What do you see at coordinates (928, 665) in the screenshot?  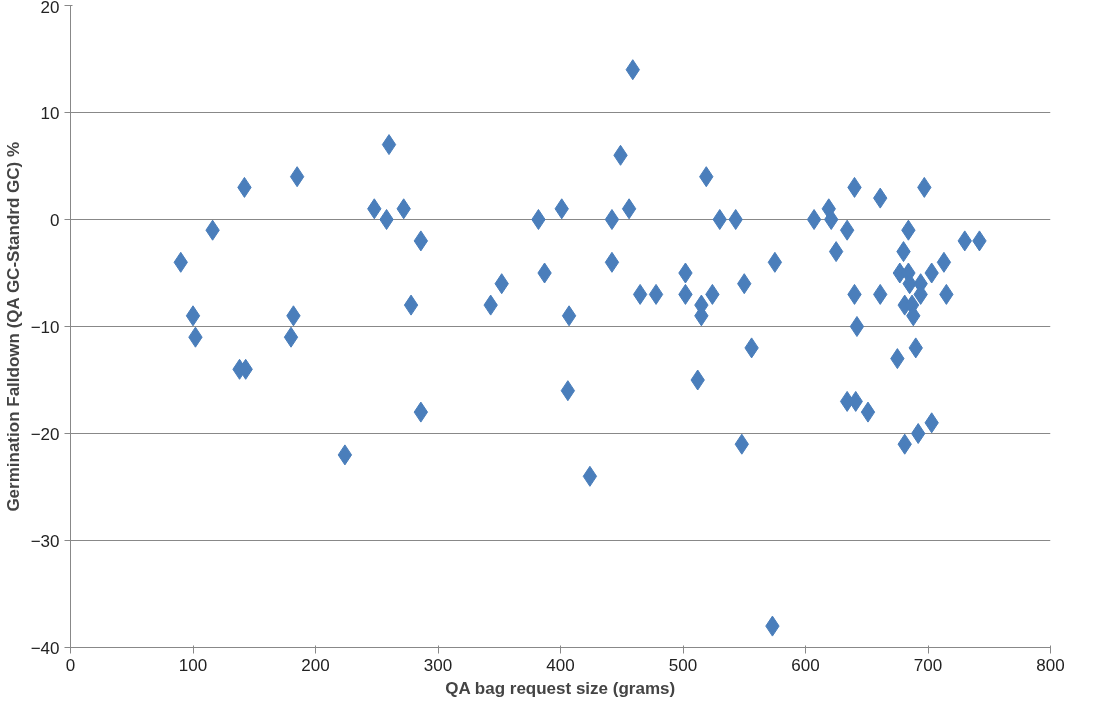 I see `x-tick-label: 700` at bounding box center [928, 665].